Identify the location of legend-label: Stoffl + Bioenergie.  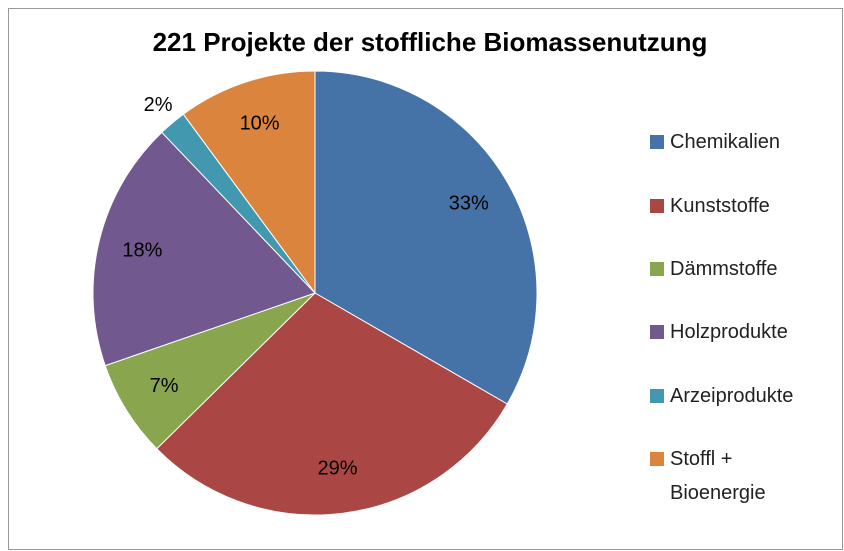
(718, 476).